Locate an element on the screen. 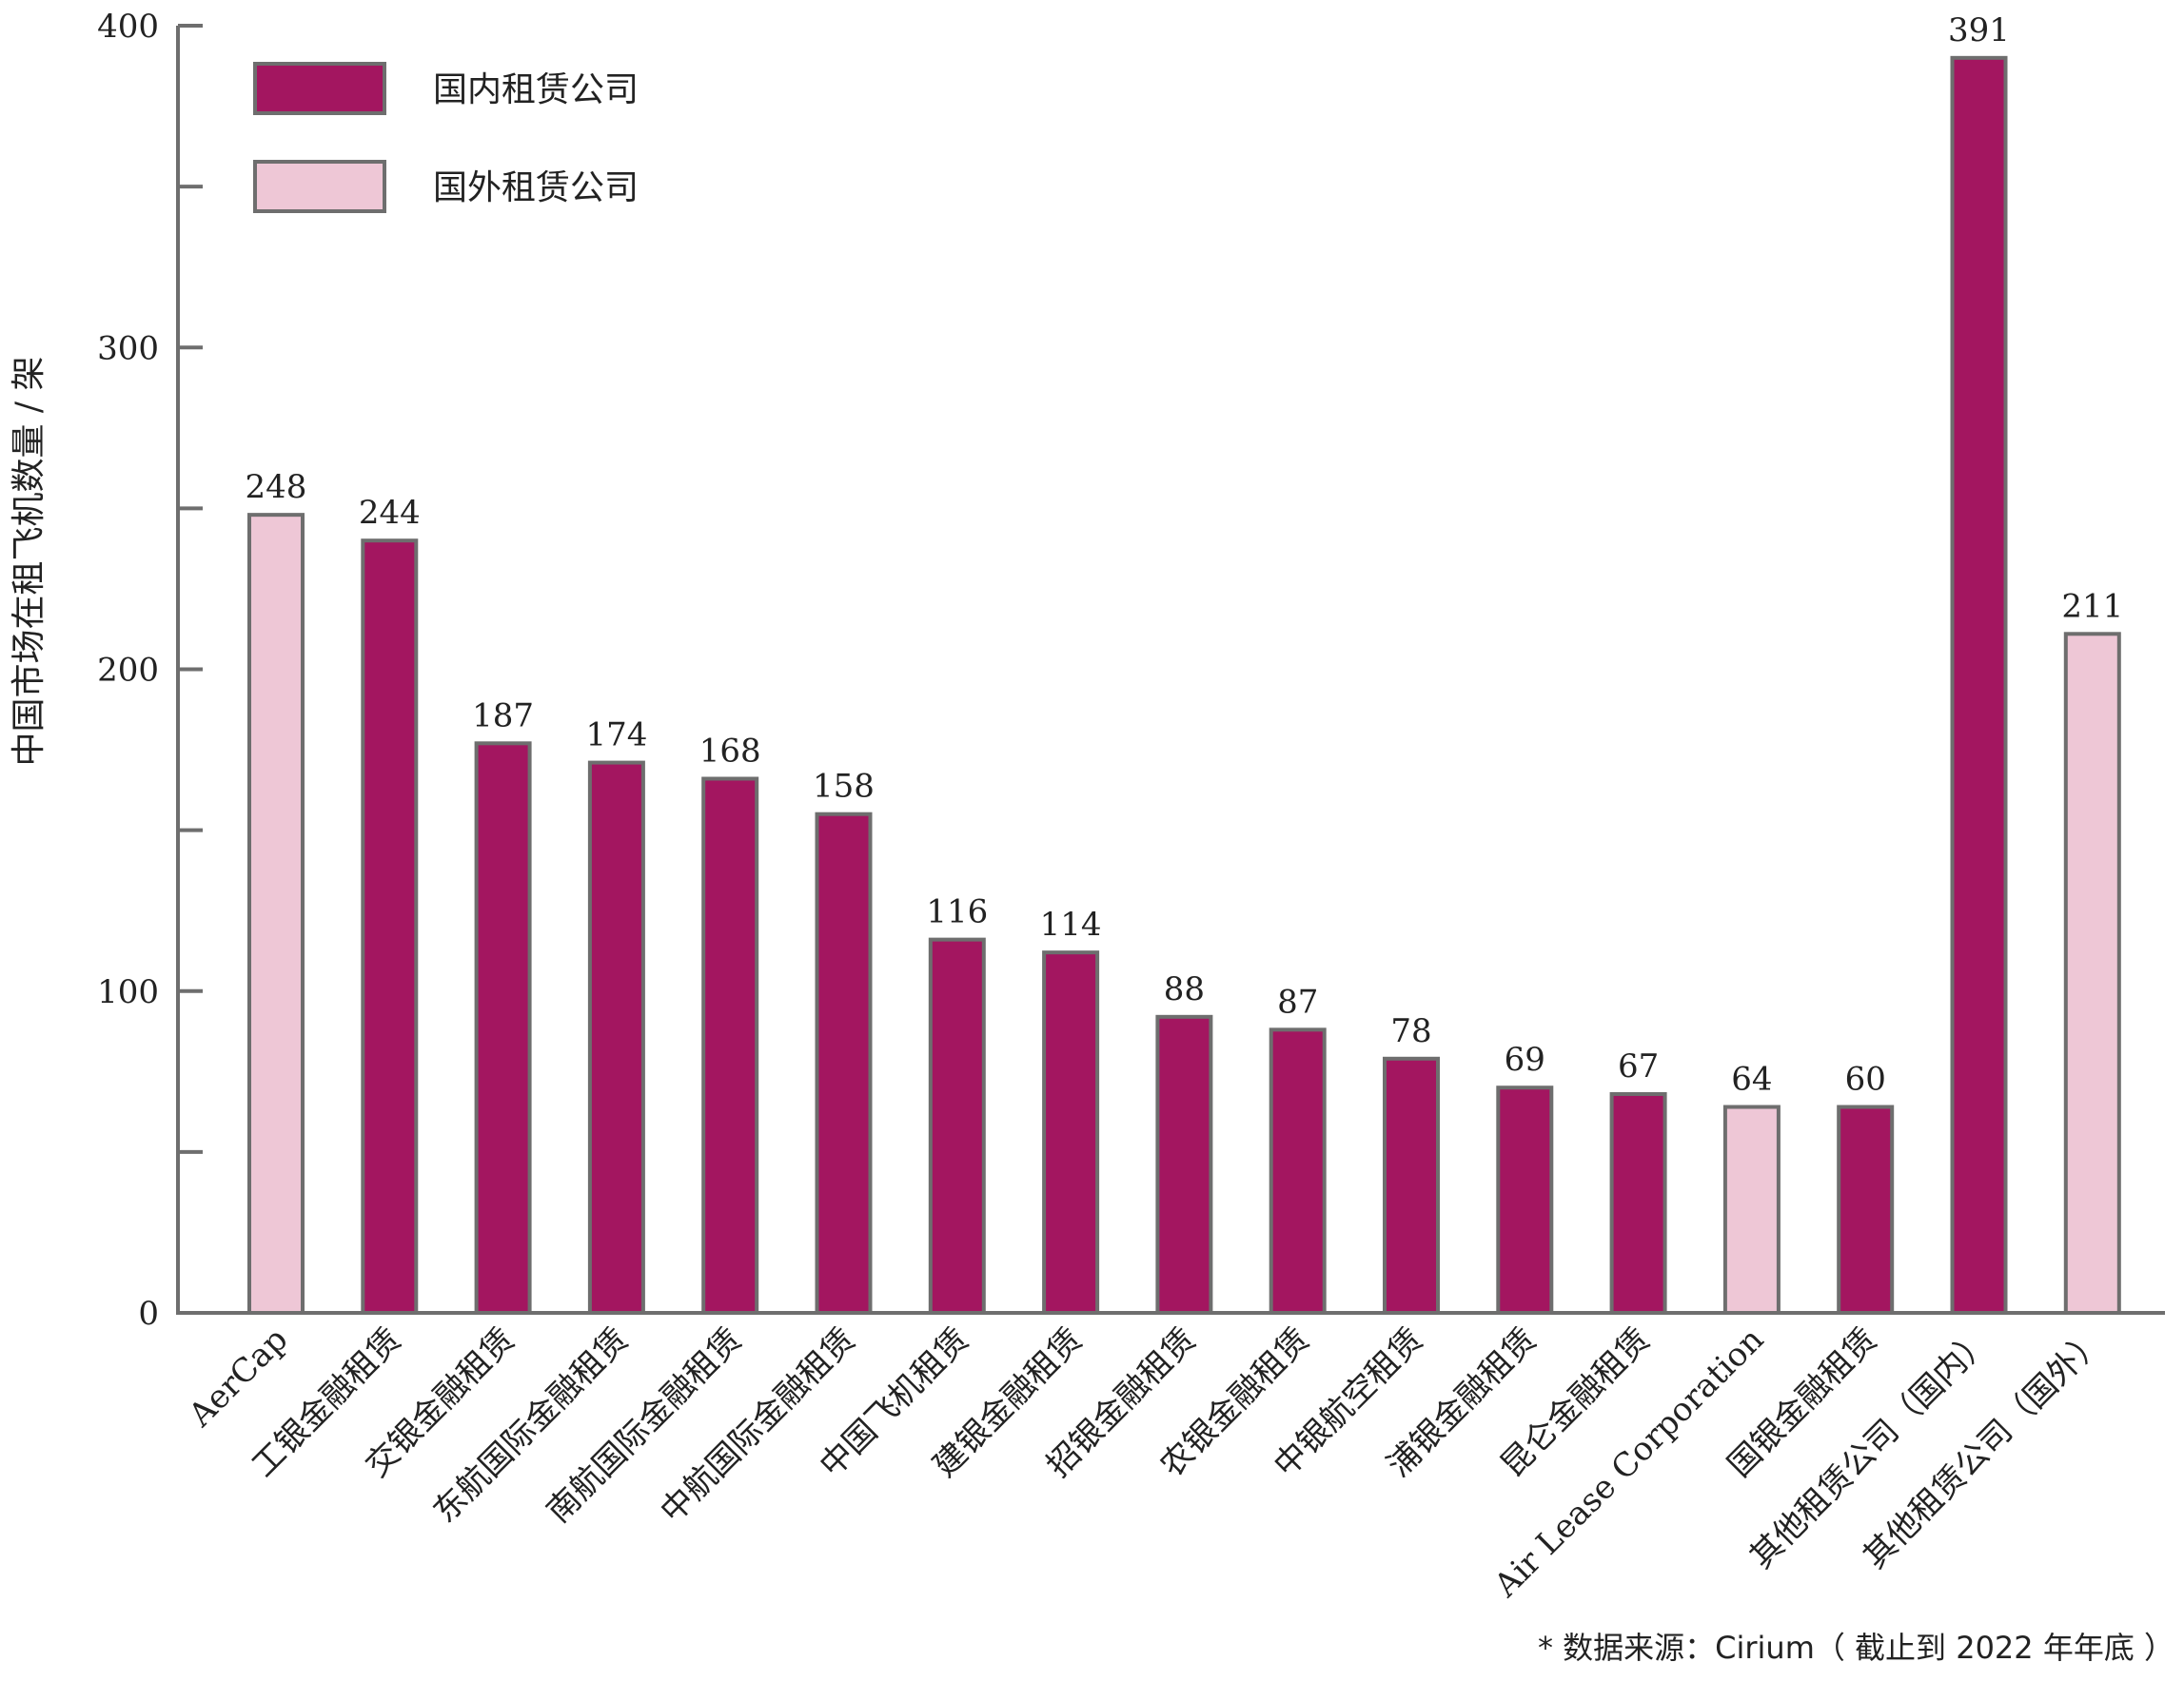  legend-swatch-foreign is located at coordinates (319, 186).